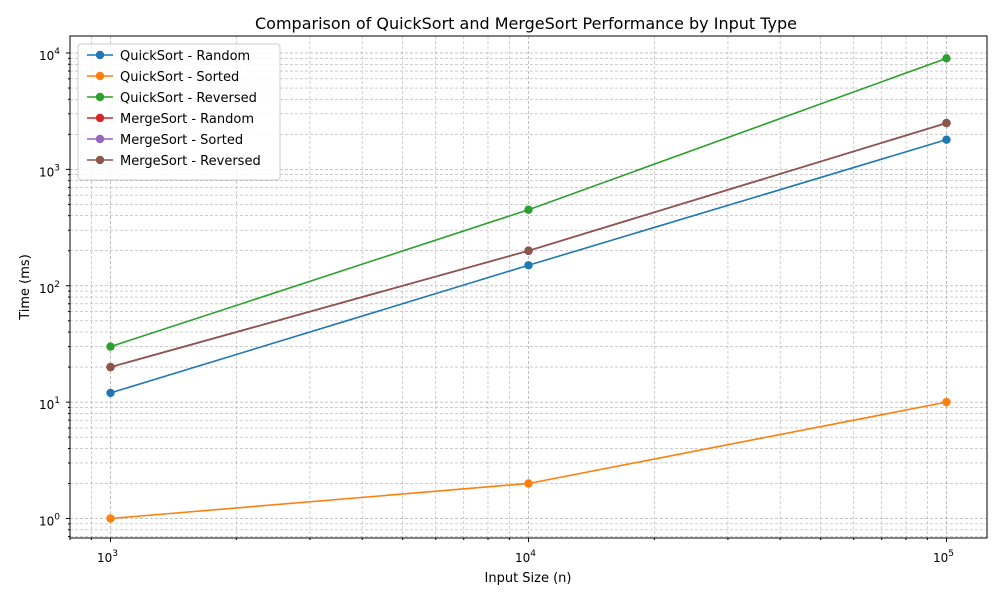 The width and height of the screenshot is (1000, 600). I want to click on legend-item: QuickSort - Sorted, so click(163, 77).